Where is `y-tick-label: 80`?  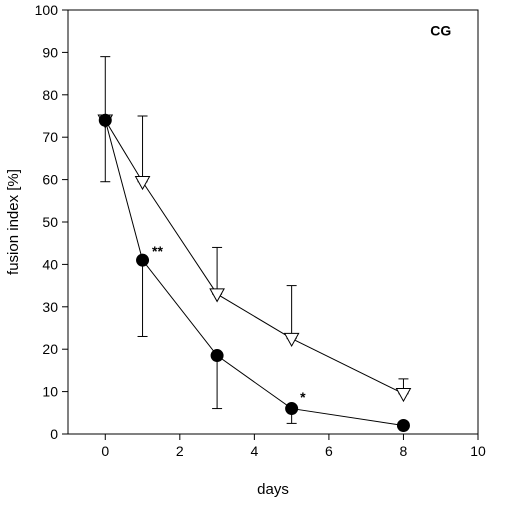 y-tick-label: 80 is located at coordinates (50, 95).